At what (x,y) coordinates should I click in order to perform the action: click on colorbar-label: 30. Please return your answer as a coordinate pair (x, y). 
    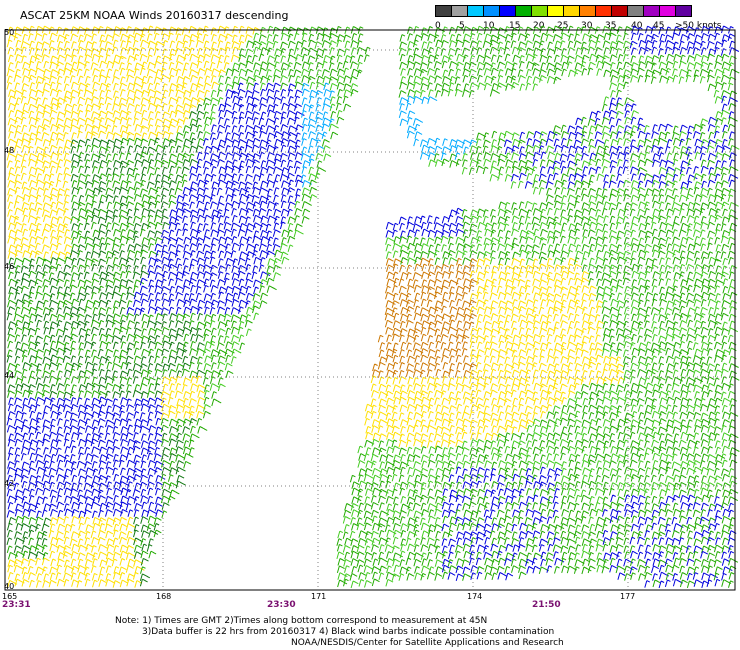
    Looking at the image, I should click on (587, 26).